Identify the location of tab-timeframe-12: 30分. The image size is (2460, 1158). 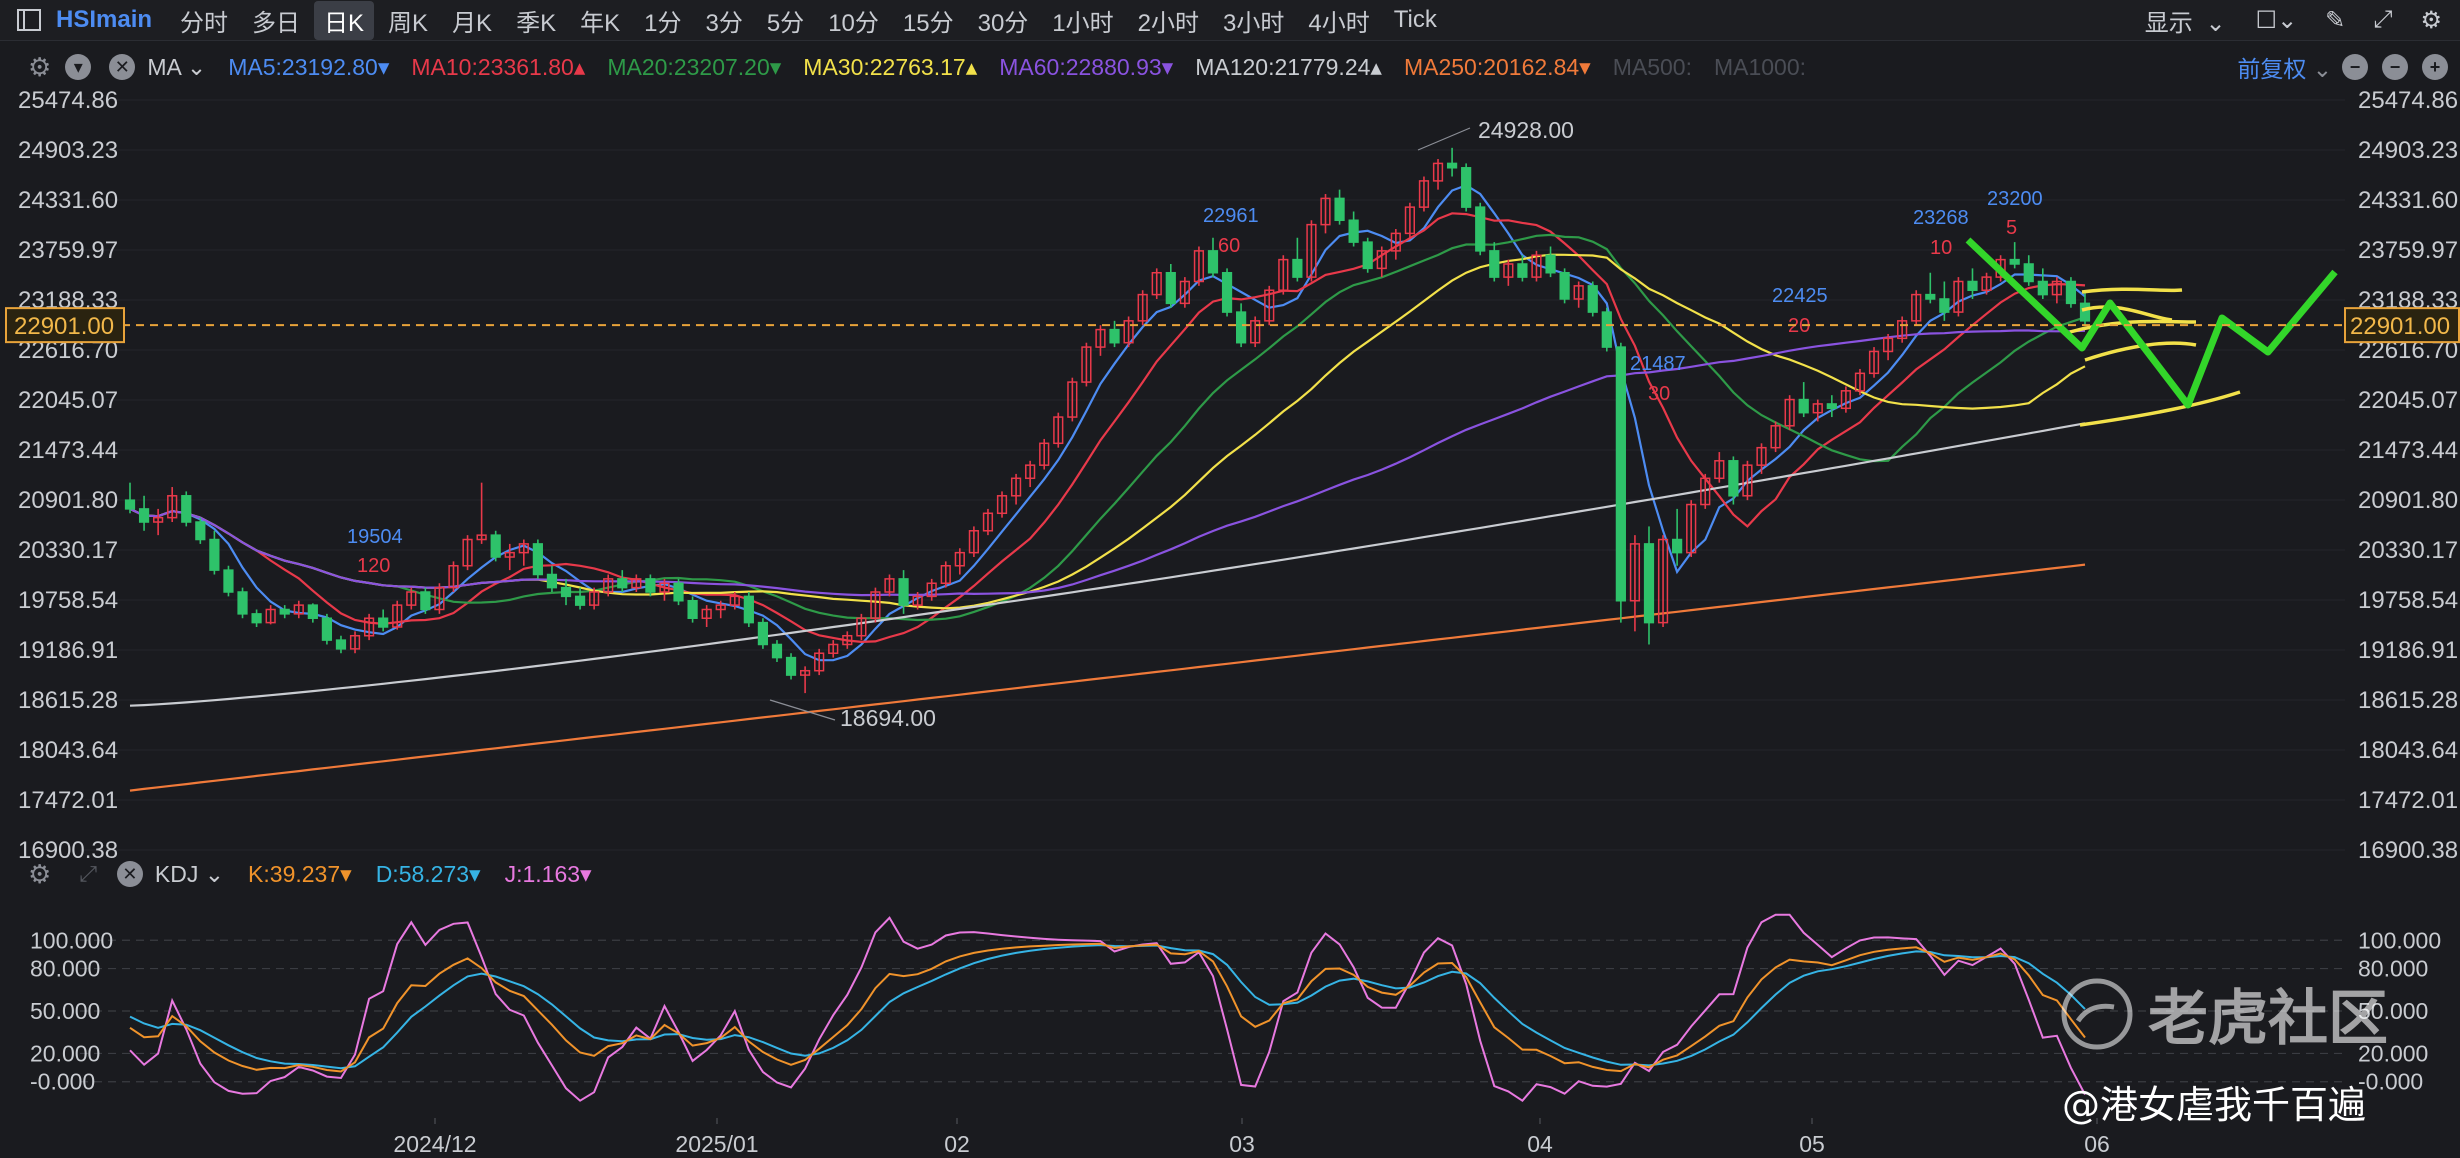
(1003, 23).